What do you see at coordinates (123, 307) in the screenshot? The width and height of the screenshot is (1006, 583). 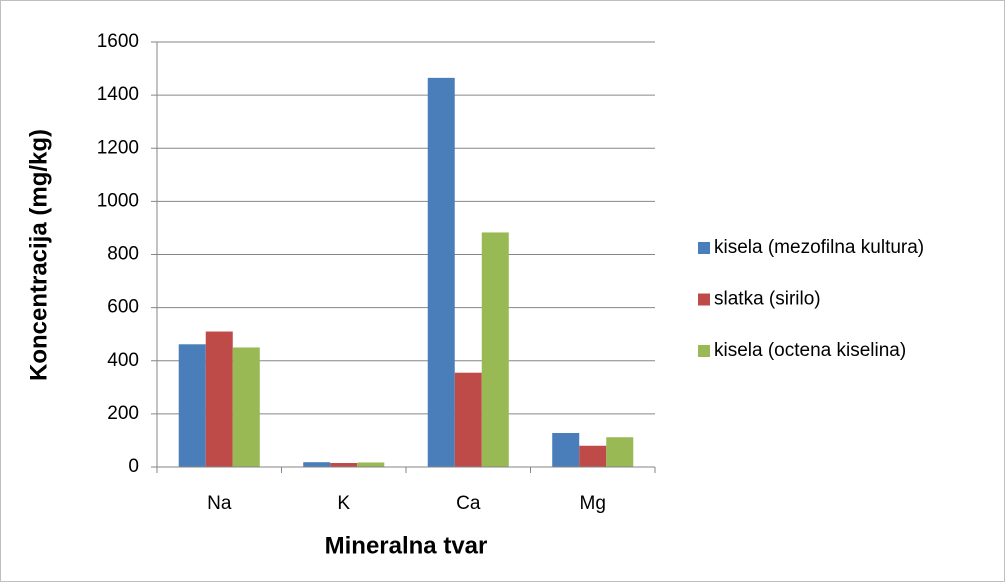 I see `y-tick-label: 600` at bounding box center [123, 307].